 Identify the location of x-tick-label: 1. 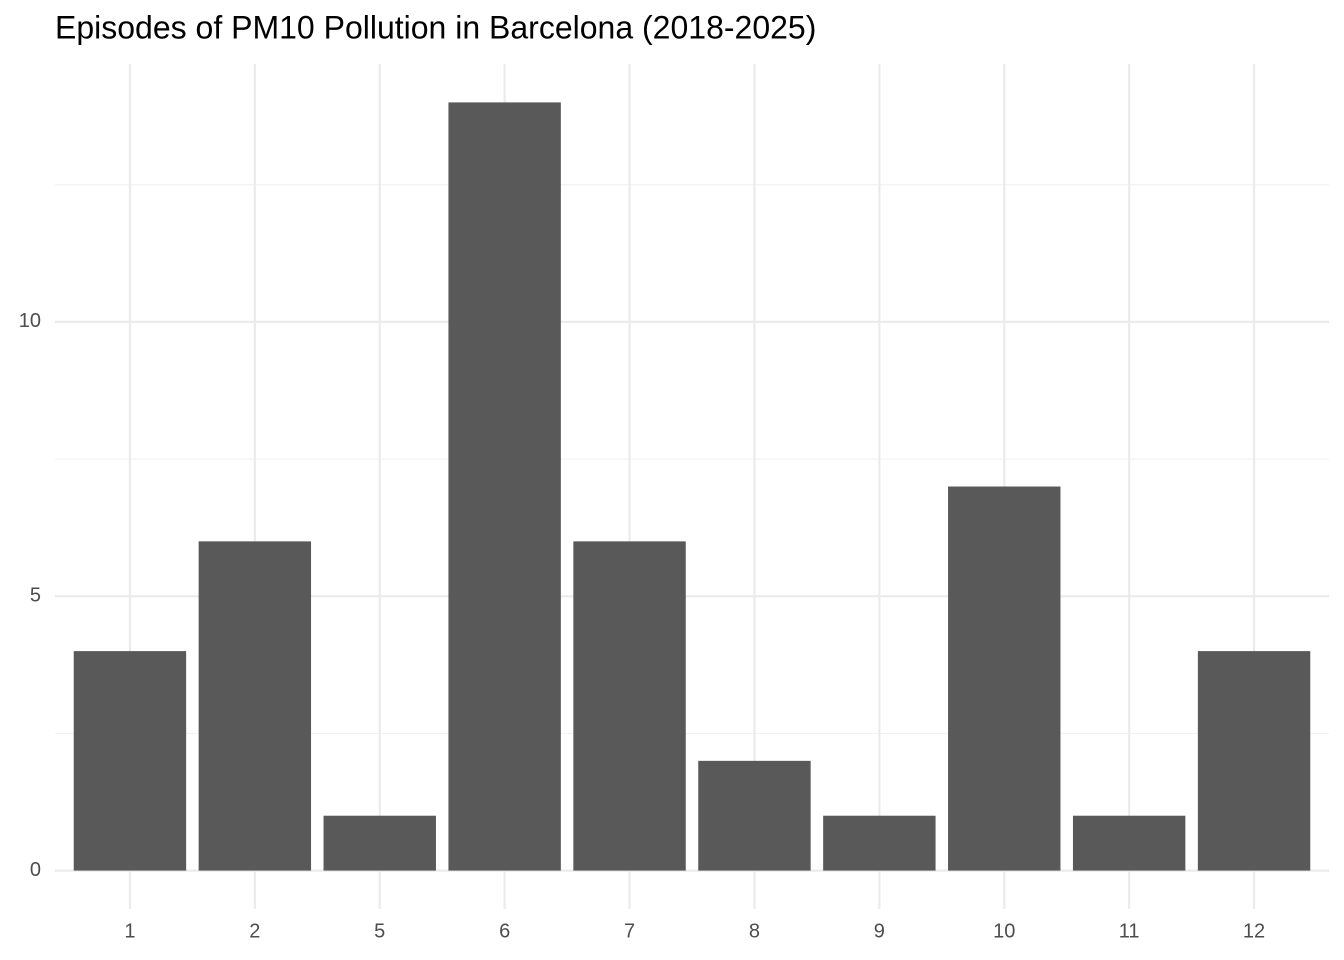
(129, 931).